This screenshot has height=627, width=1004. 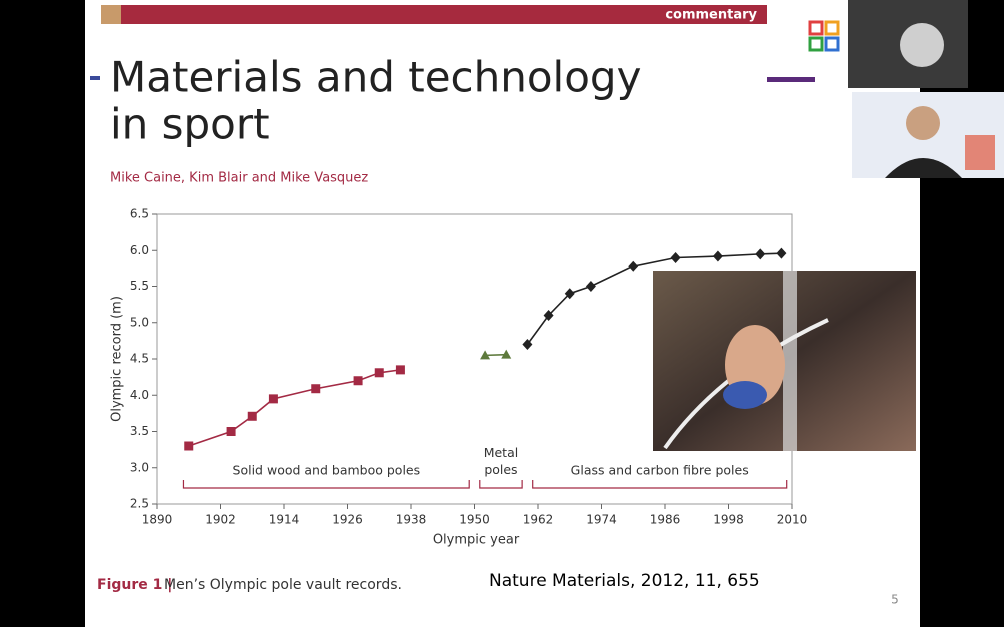 What do you see at coordinates (190, 124) in the screenshot?
I see `title-line: in sport` at bounding box center [190, 124].